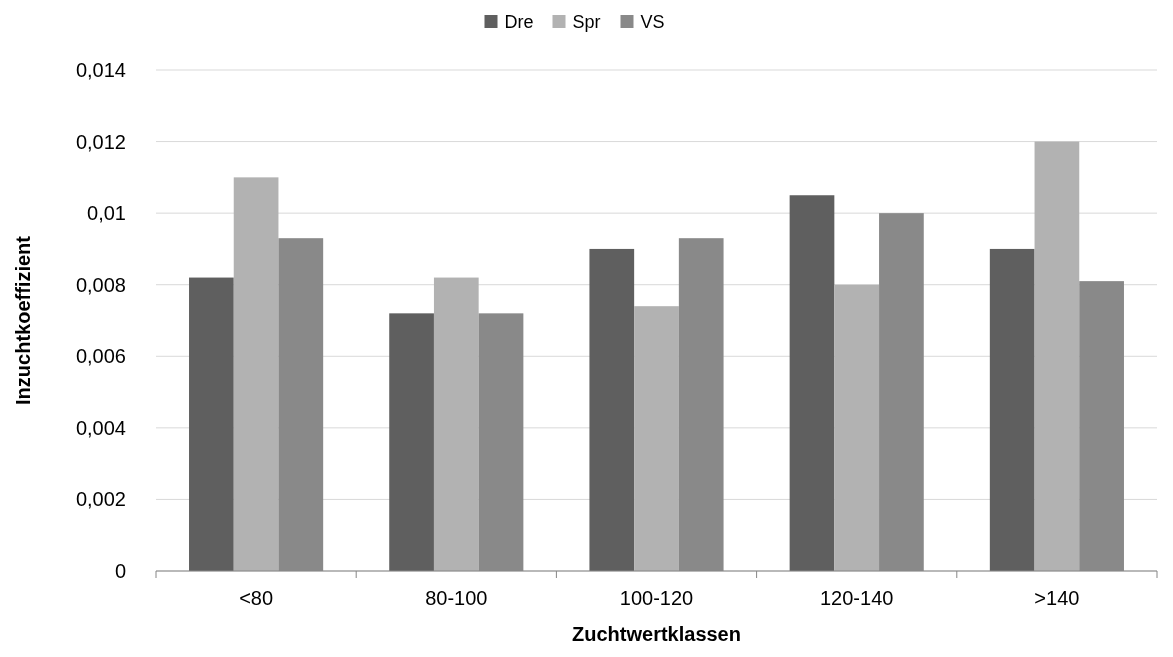 The height and width of the screenshot is (657, 1173). Describe the element at coordinates (456, 598) in the screenshot. I see `x-tick-label: 80-100` at that location.